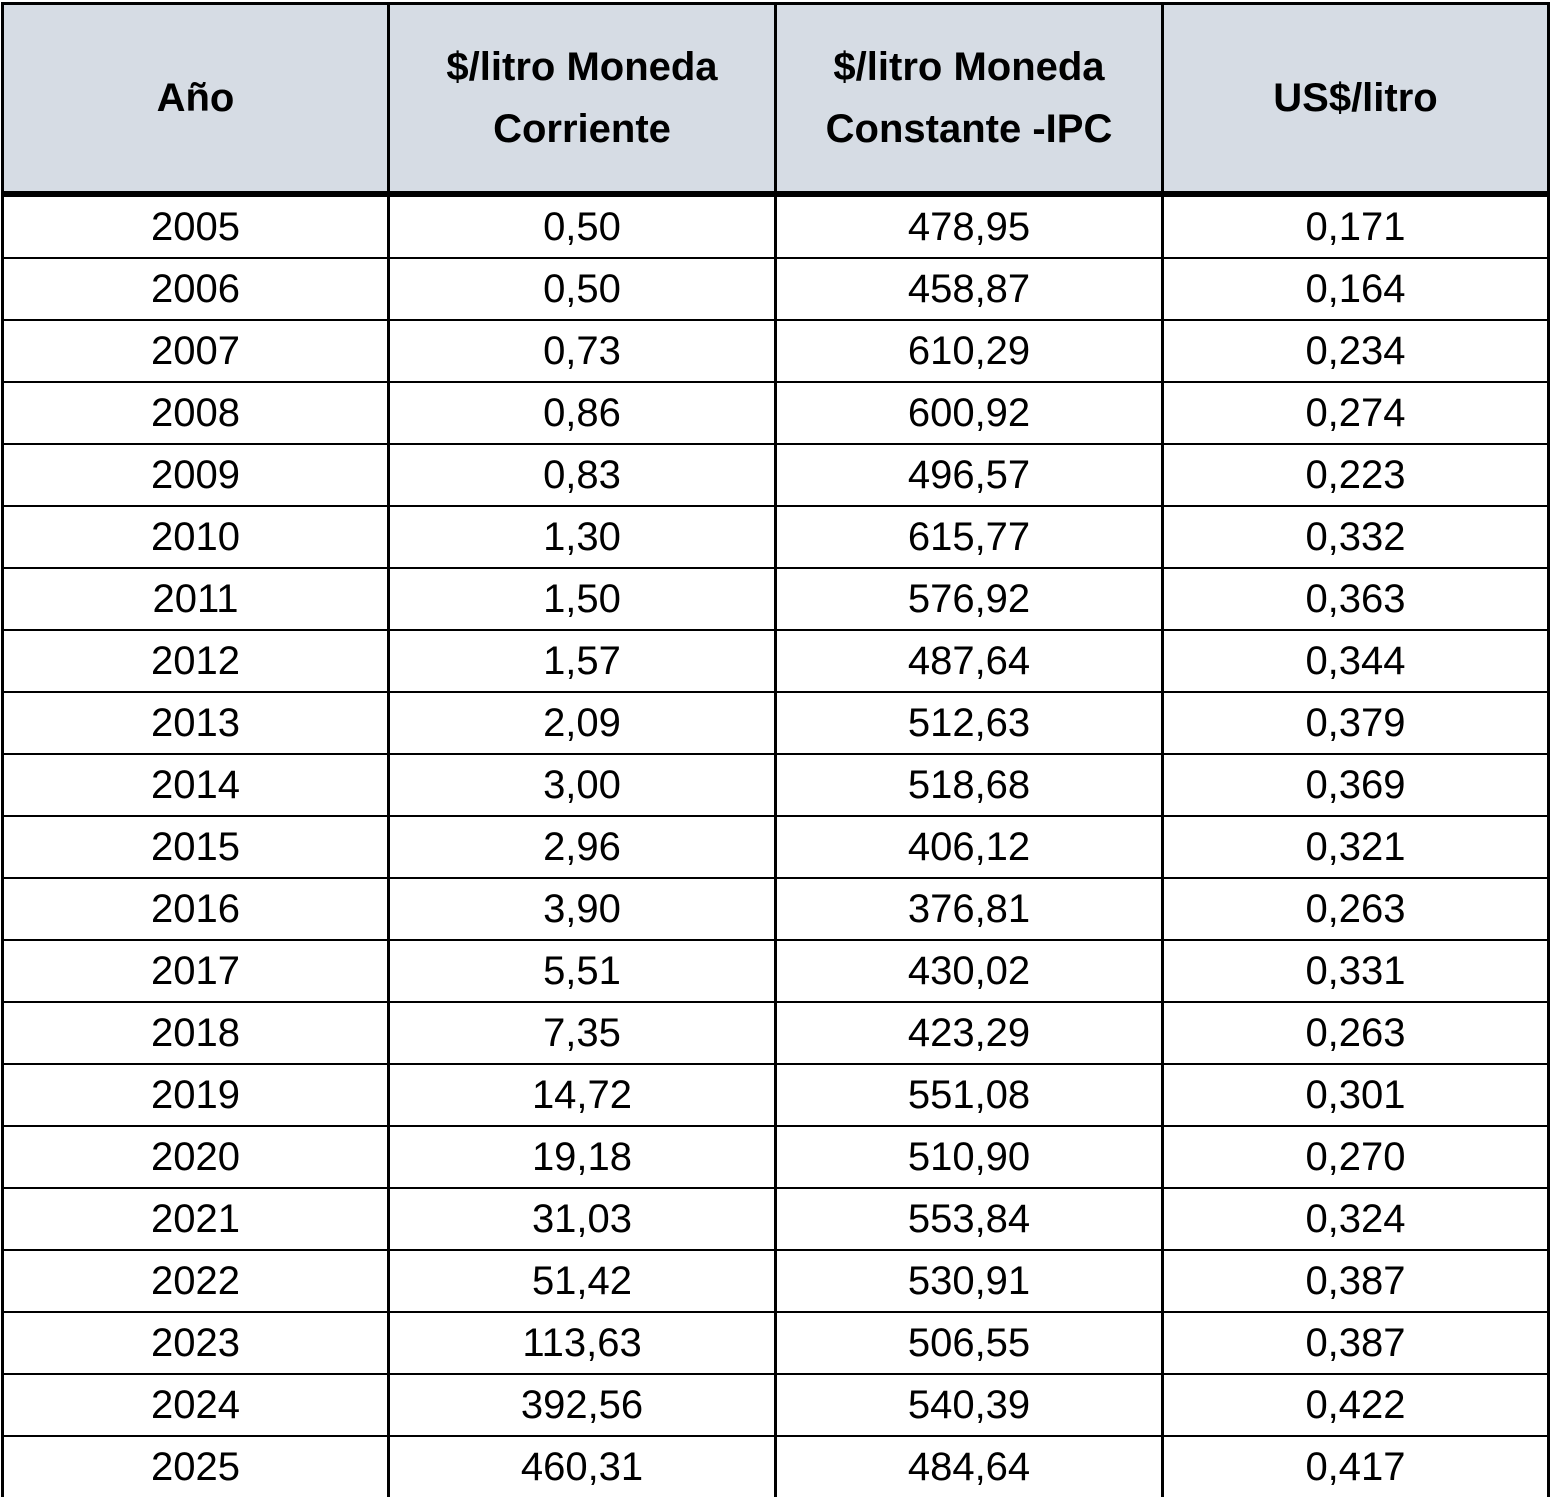  I want to click on cell-current-currency: 0,86, so click(582, 413).